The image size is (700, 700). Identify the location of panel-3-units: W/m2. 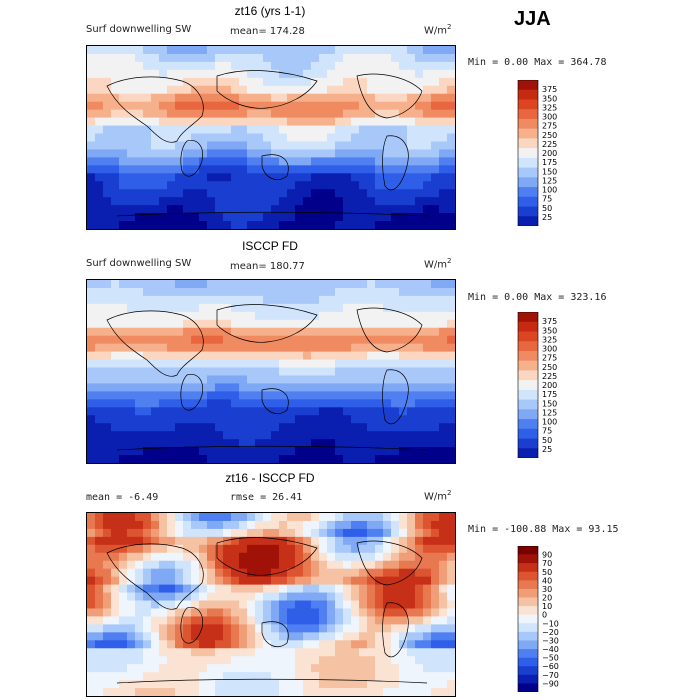
(438, 496).